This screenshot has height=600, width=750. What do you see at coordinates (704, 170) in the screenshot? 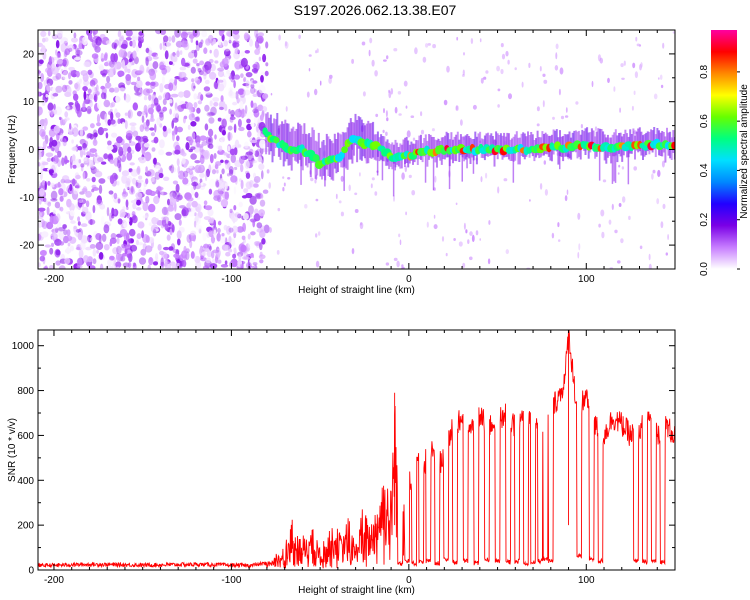
I see `colorbar-tick-label: 0.4` at bounding box center [704, 170].